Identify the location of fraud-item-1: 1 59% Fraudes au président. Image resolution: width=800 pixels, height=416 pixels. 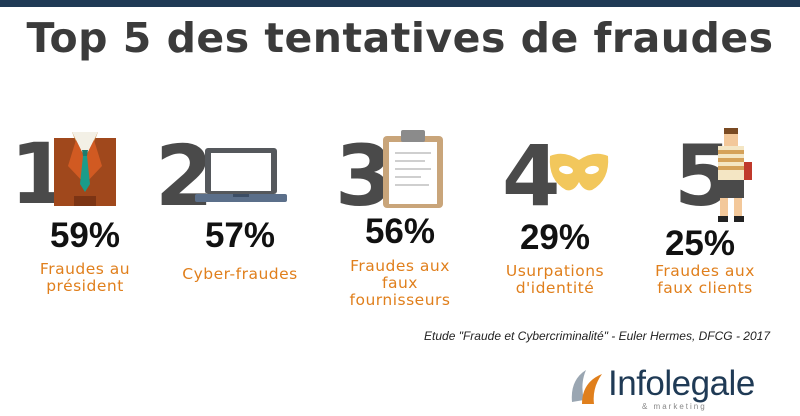
(90, 220).